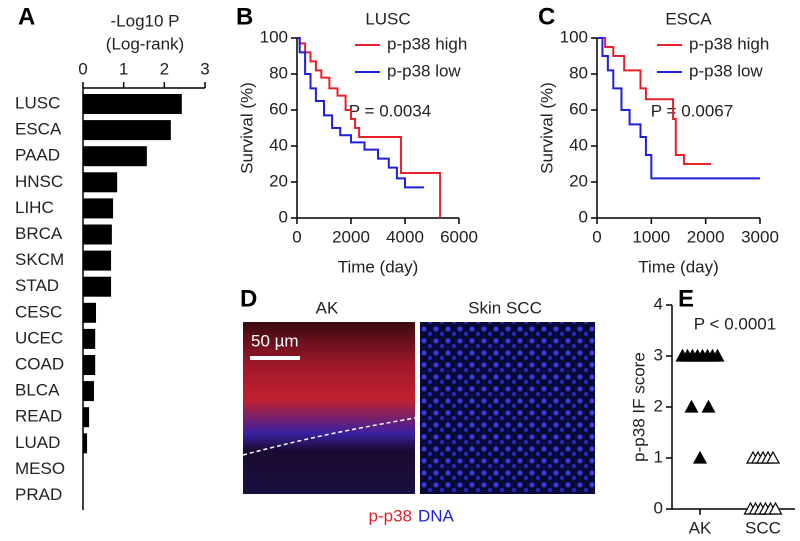 This screenshot has height=541, width=800. I want to click on x-tick-label: 4000, so click(405, 236).